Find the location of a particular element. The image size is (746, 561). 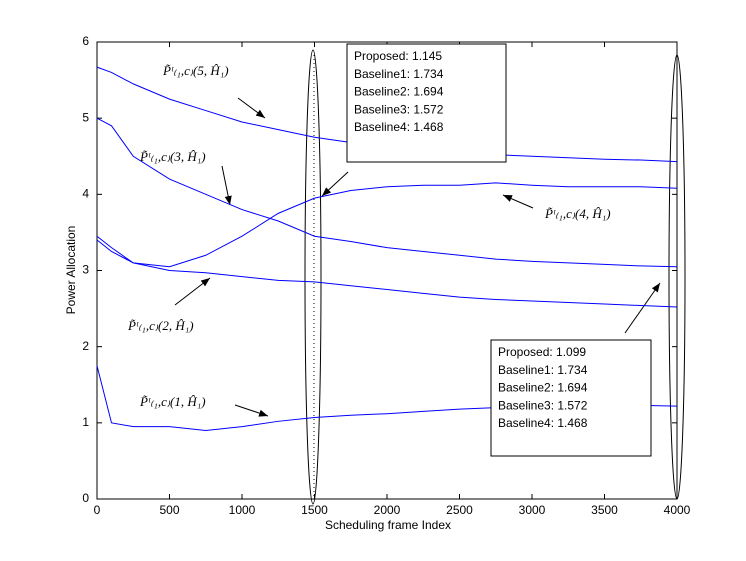

y-axis-label: Power Allocation is located at coordinates (71, 270).